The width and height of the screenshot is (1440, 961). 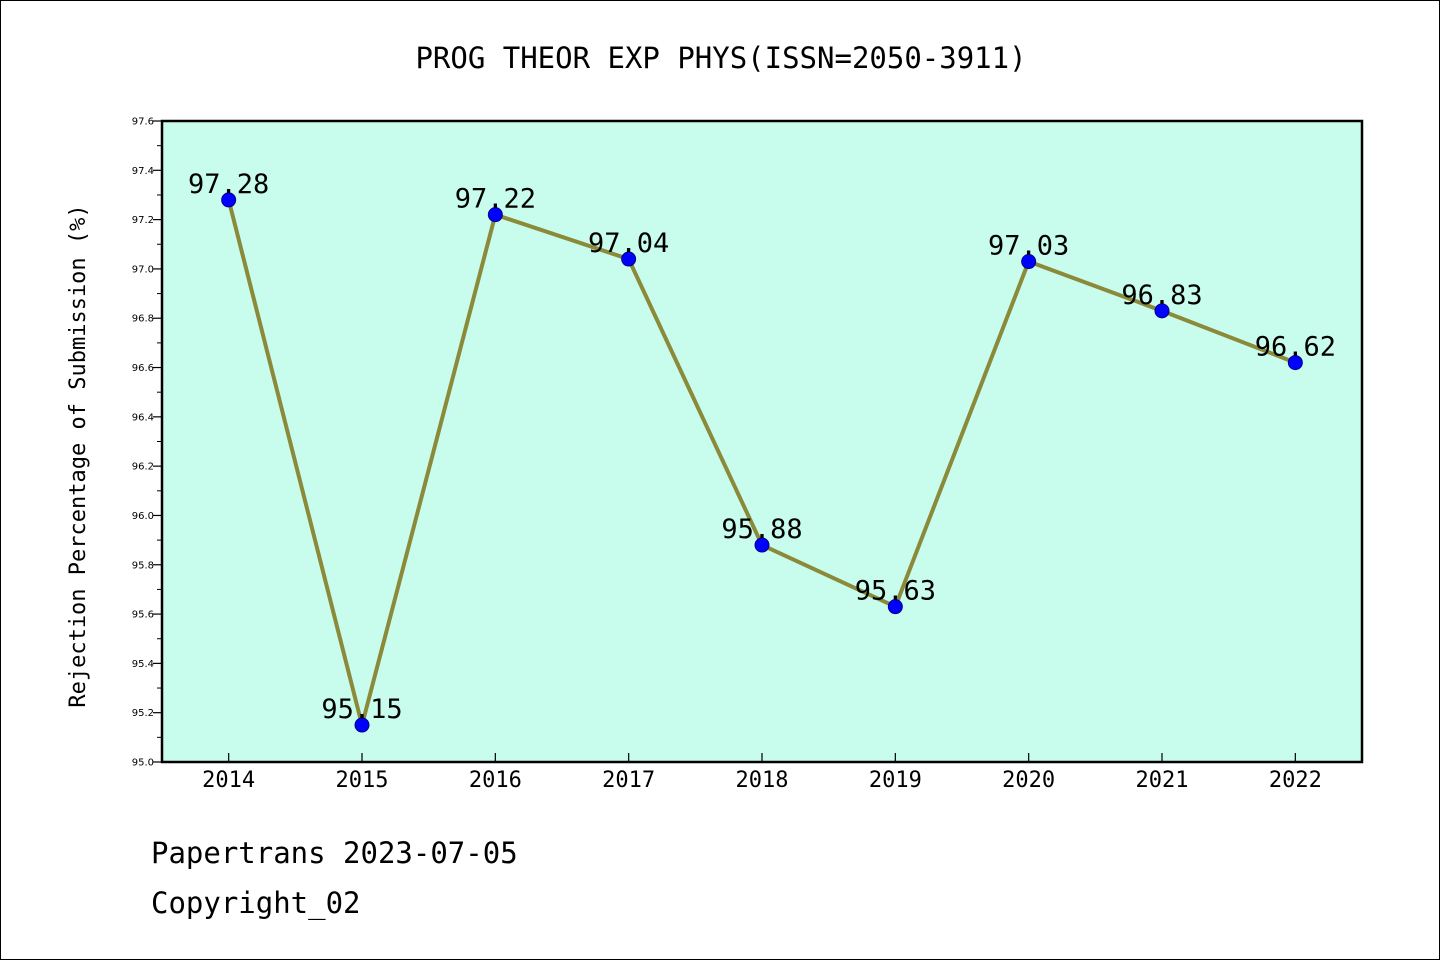 What do you see at coordinates (1295, 780) in the screenshot?
I see `x-tick-label: 2022` at bounding box center [1295, 780].